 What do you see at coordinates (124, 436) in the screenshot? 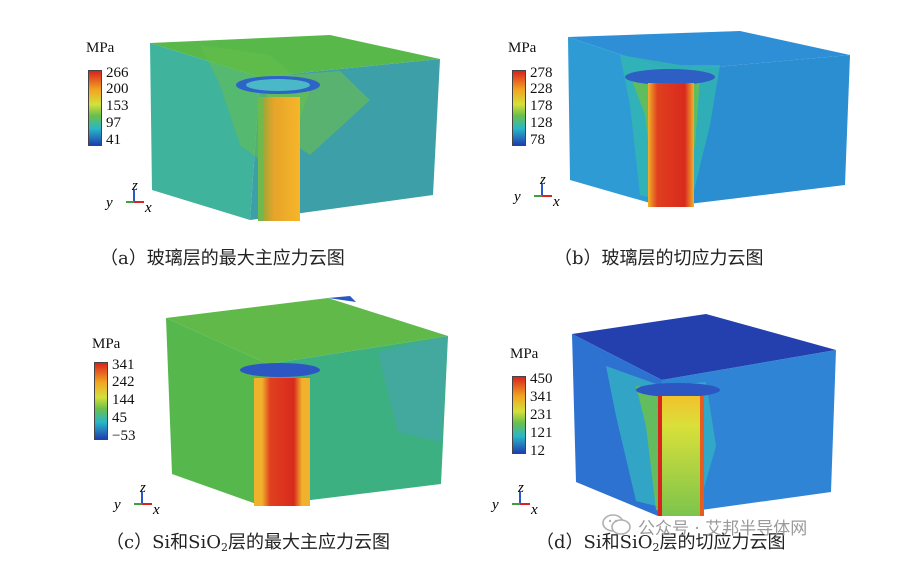
I see `tick-label: −53` at bounding box center [124, 436].